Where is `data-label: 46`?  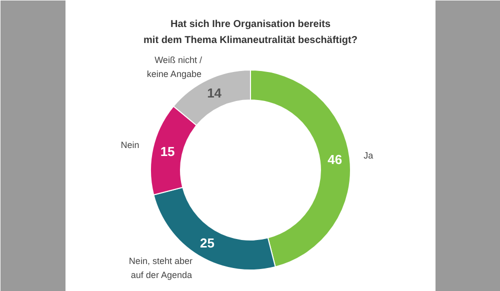 data-label: 46 is located at coordinates (335, 159).